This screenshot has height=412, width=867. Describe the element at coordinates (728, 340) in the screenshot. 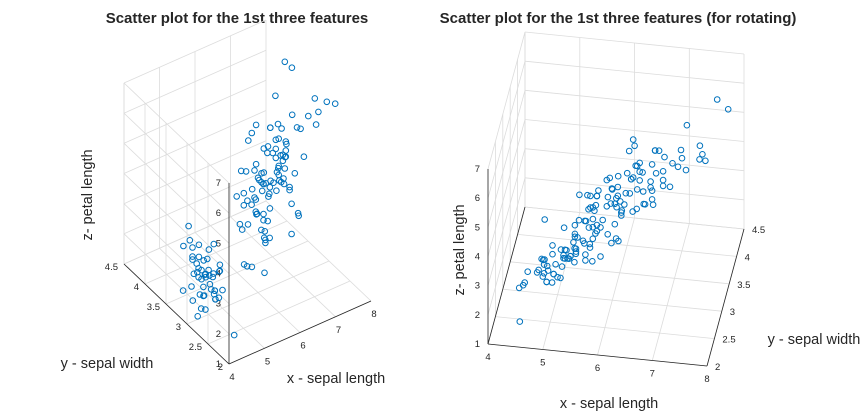

I see `y-tick-label: 2.5` at that location.